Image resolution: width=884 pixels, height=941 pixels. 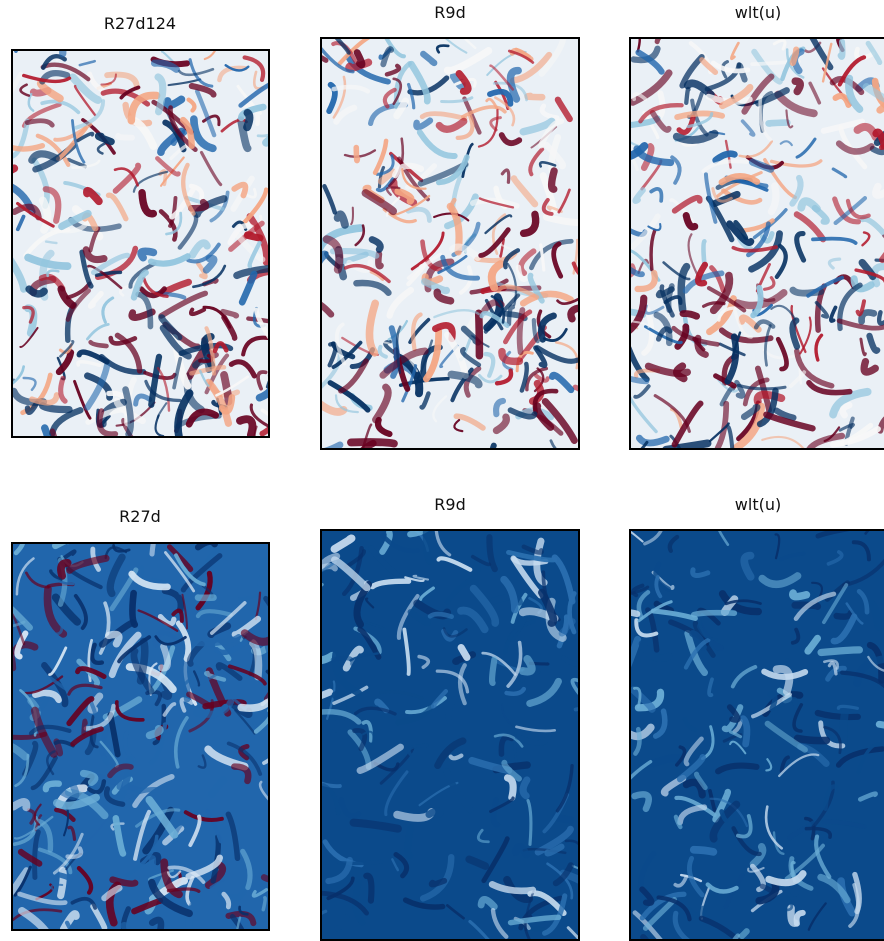 What do you see at coordinates (140, 516) in the screenshot?
I see `panel-title-4: R27d` at bounding box center [140, 516].